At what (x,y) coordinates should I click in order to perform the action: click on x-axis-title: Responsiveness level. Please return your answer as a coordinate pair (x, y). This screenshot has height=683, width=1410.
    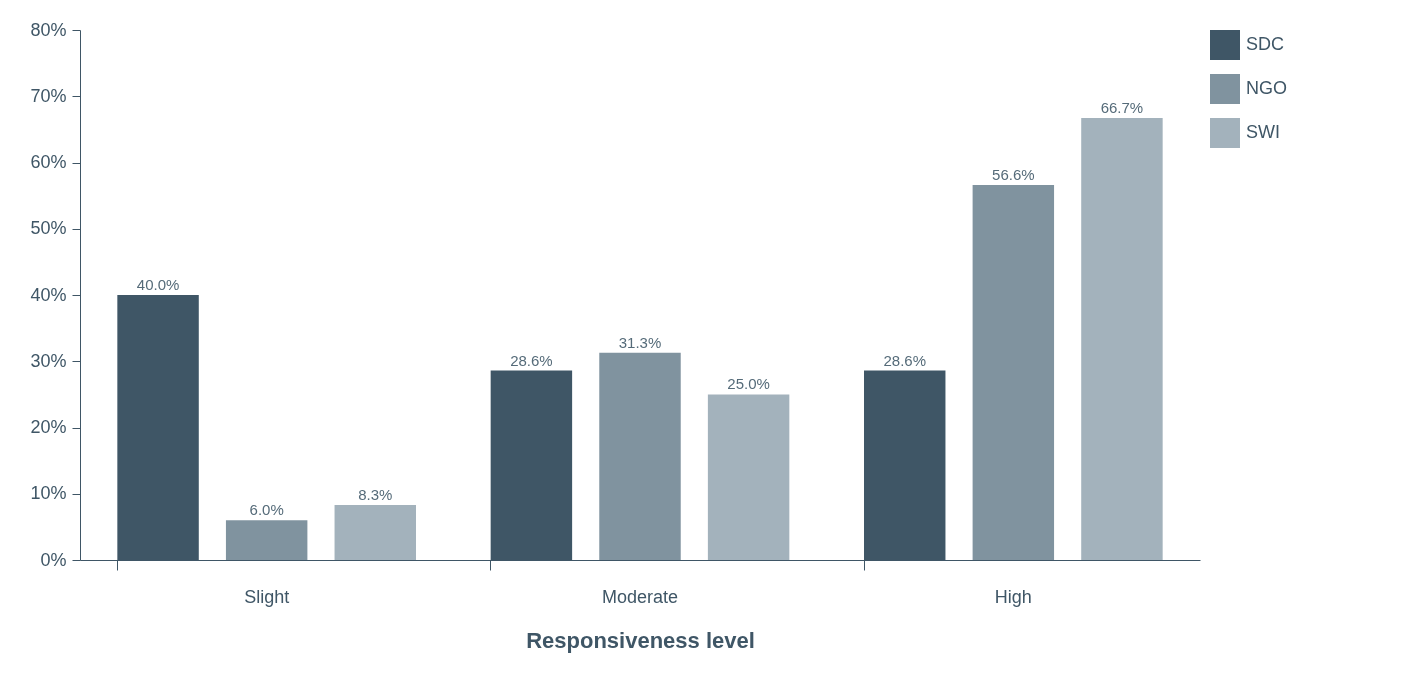
    Looking at the image, I should click on (640, 640).